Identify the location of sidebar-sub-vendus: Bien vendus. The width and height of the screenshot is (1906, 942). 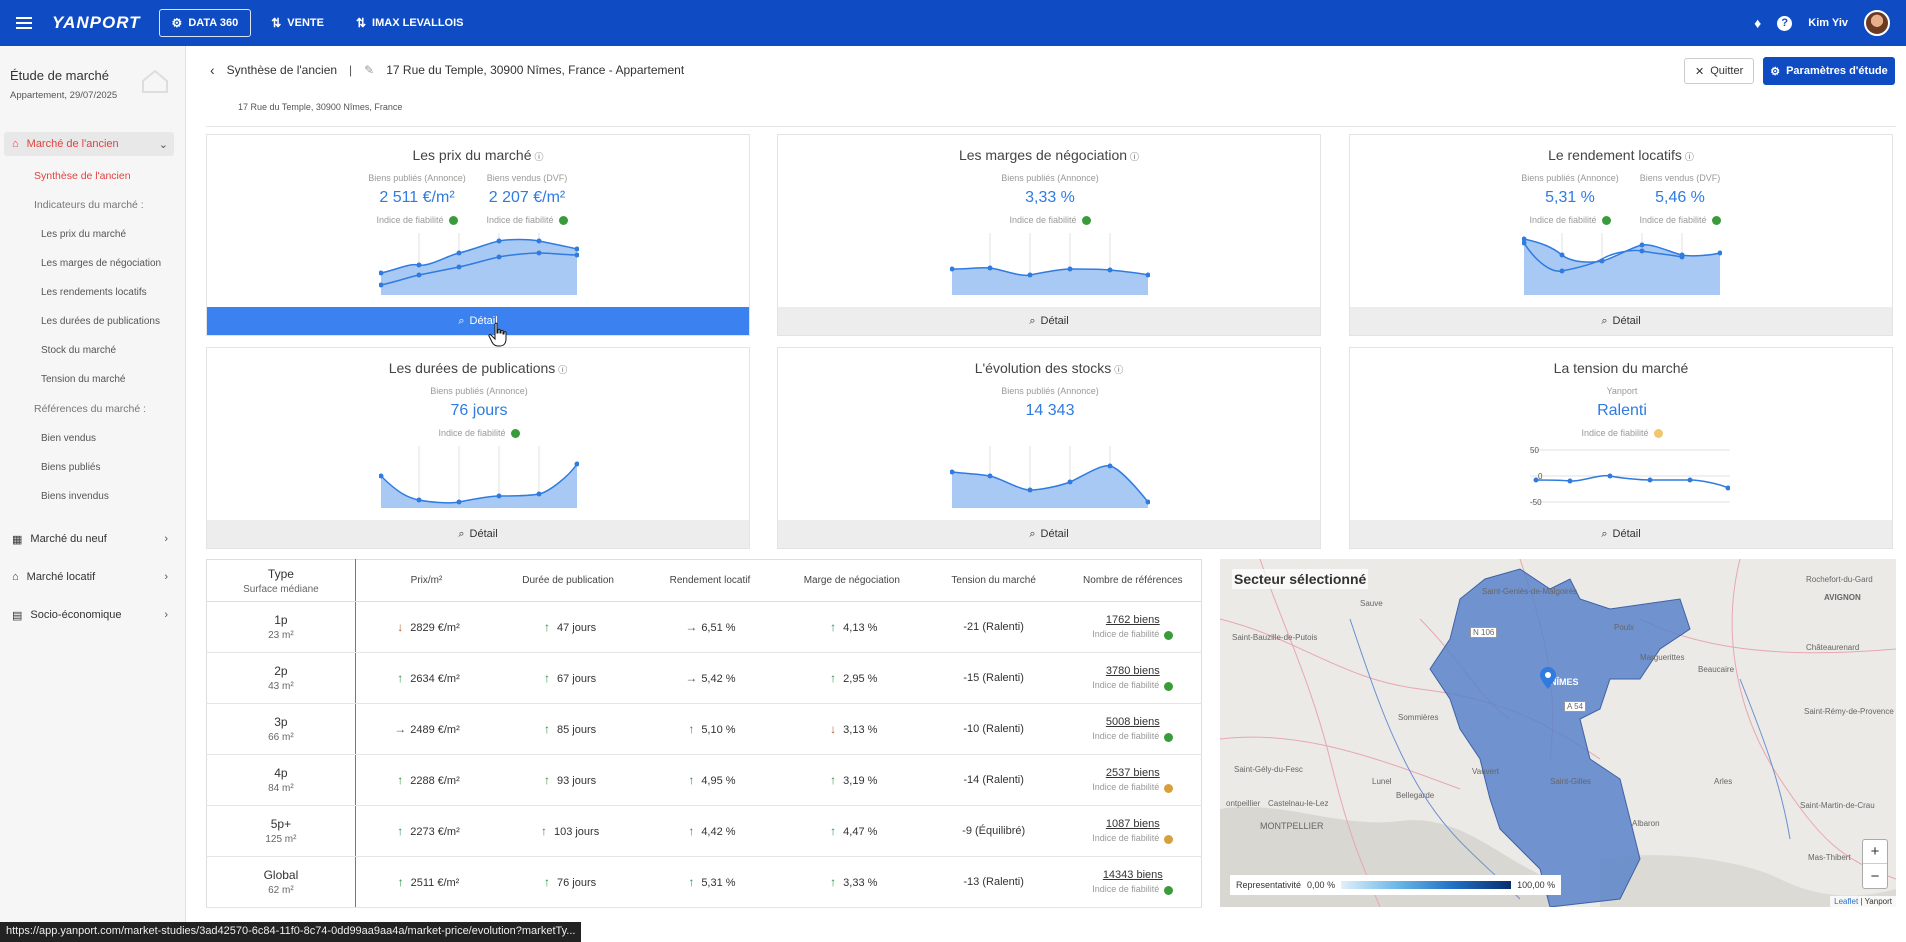
(69, 438).